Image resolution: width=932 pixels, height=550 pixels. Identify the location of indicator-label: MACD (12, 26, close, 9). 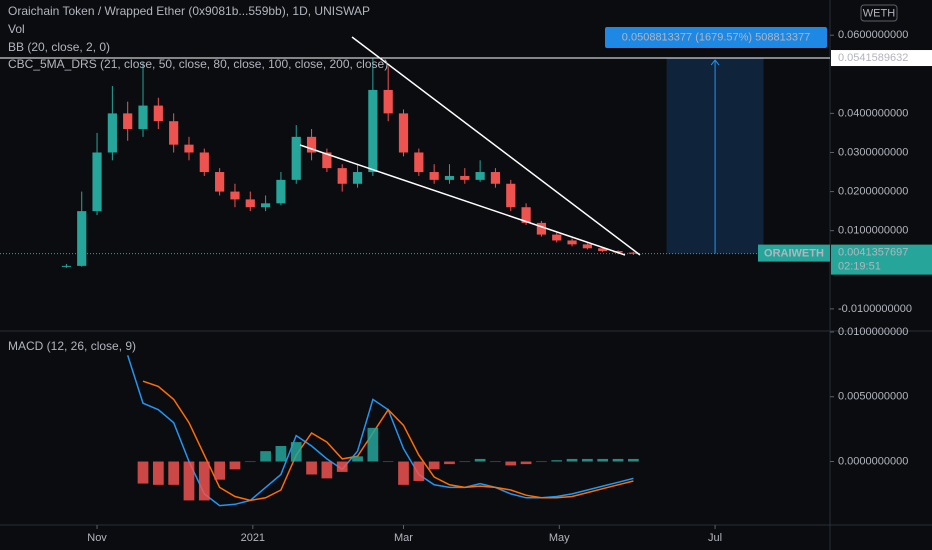
(72, 346).